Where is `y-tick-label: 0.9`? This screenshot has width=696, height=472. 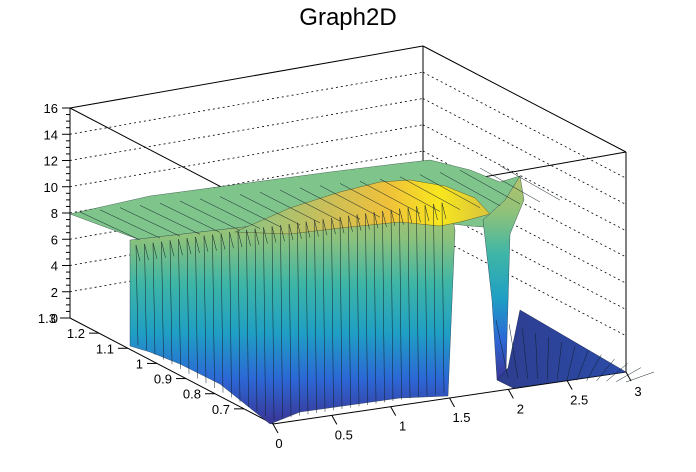
y-tick-label: 0.9 is located at coordinates (163, 379).